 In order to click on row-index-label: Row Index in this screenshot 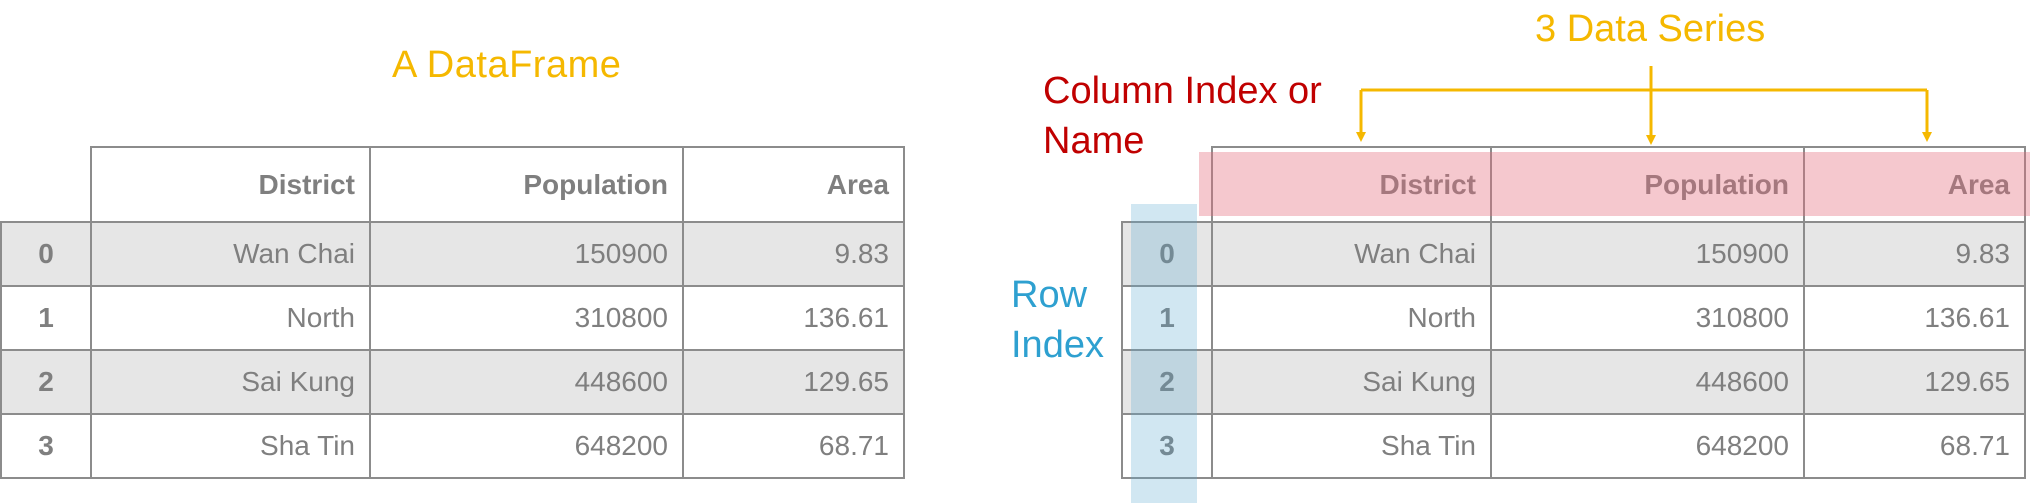, I will do `click(1057, 320)`.